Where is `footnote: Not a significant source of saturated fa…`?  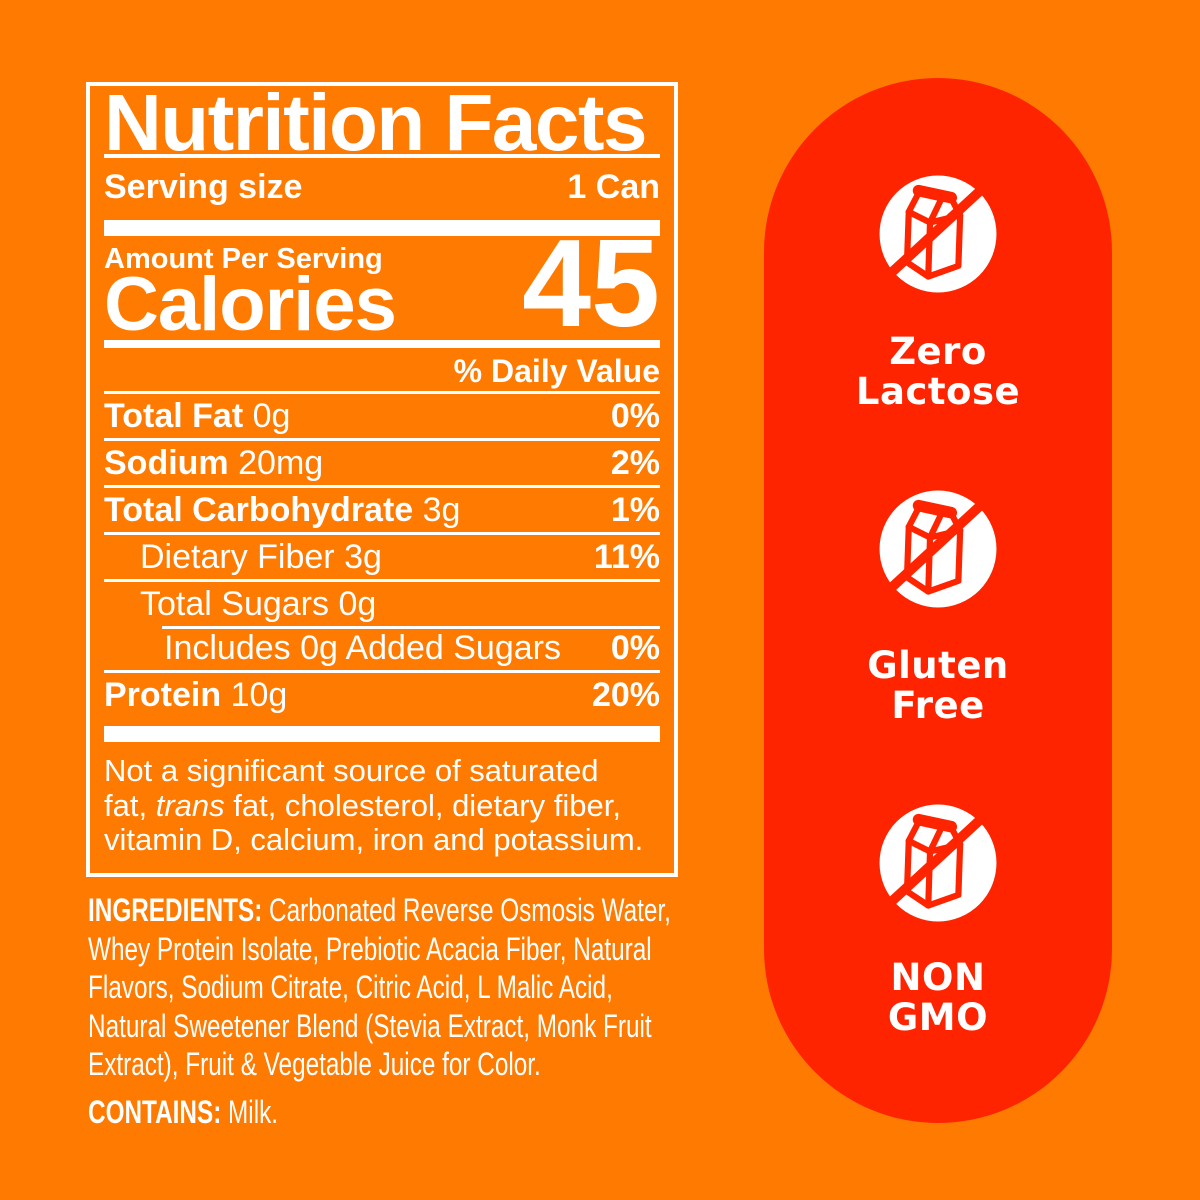 footnote: Not a significant source of saturated fa… is located at coordinates (382, 805).